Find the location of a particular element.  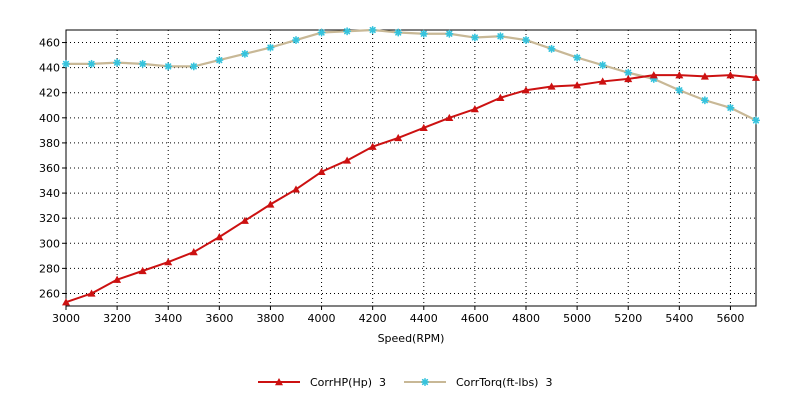

x-tick-label: 4200 is located at coordinates (373, 318).